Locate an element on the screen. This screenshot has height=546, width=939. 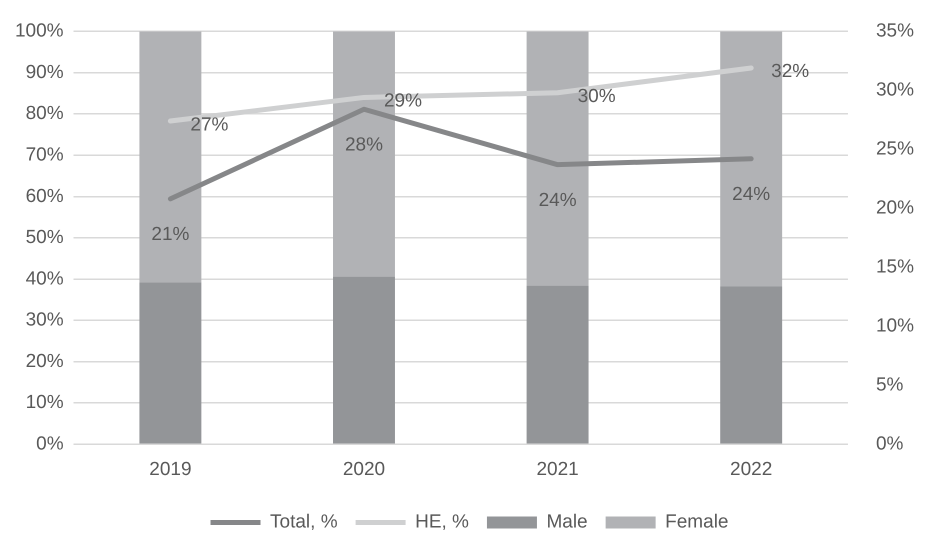
y-tick-label: 20% is located at coordinates (45, 361).